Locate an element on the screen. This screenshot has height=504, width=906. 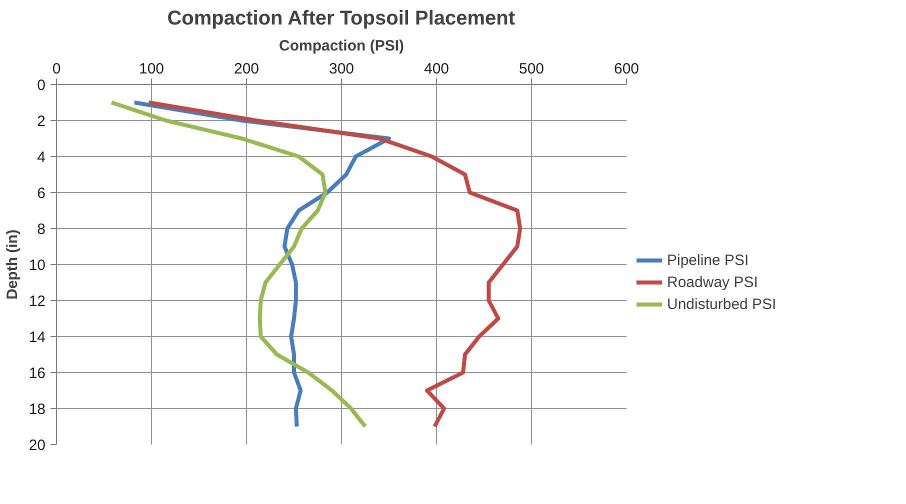
x-tick-label: 400 is located at coordinates (437, 69).